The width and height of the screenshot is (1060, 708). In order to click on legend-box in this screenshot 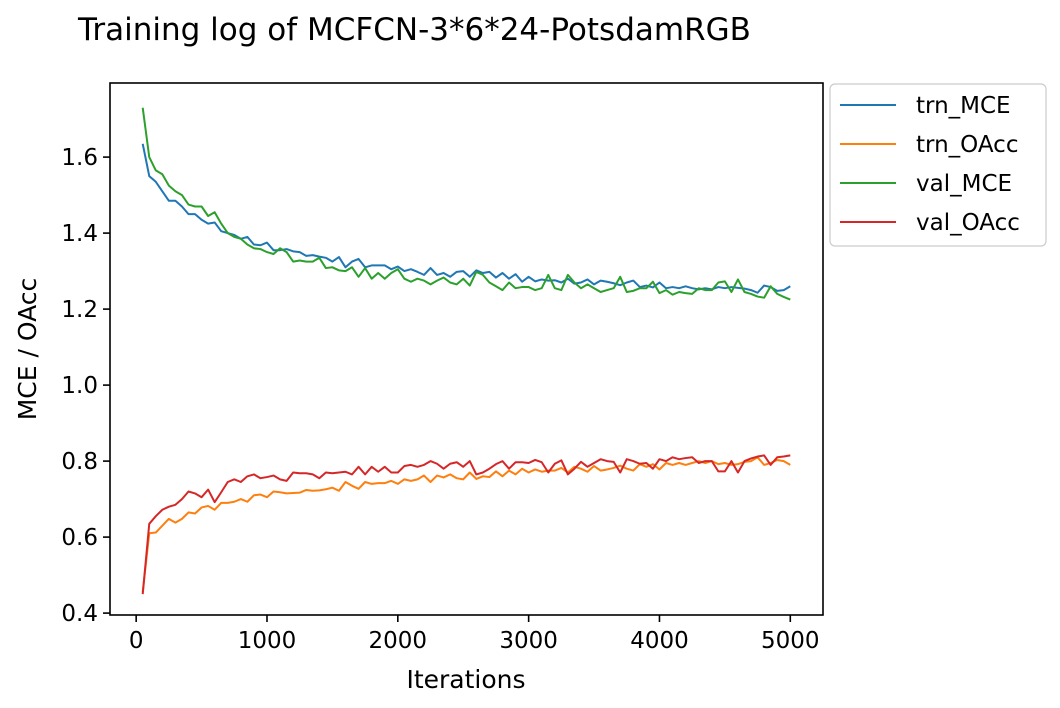, I will do `click(938, 165)`.